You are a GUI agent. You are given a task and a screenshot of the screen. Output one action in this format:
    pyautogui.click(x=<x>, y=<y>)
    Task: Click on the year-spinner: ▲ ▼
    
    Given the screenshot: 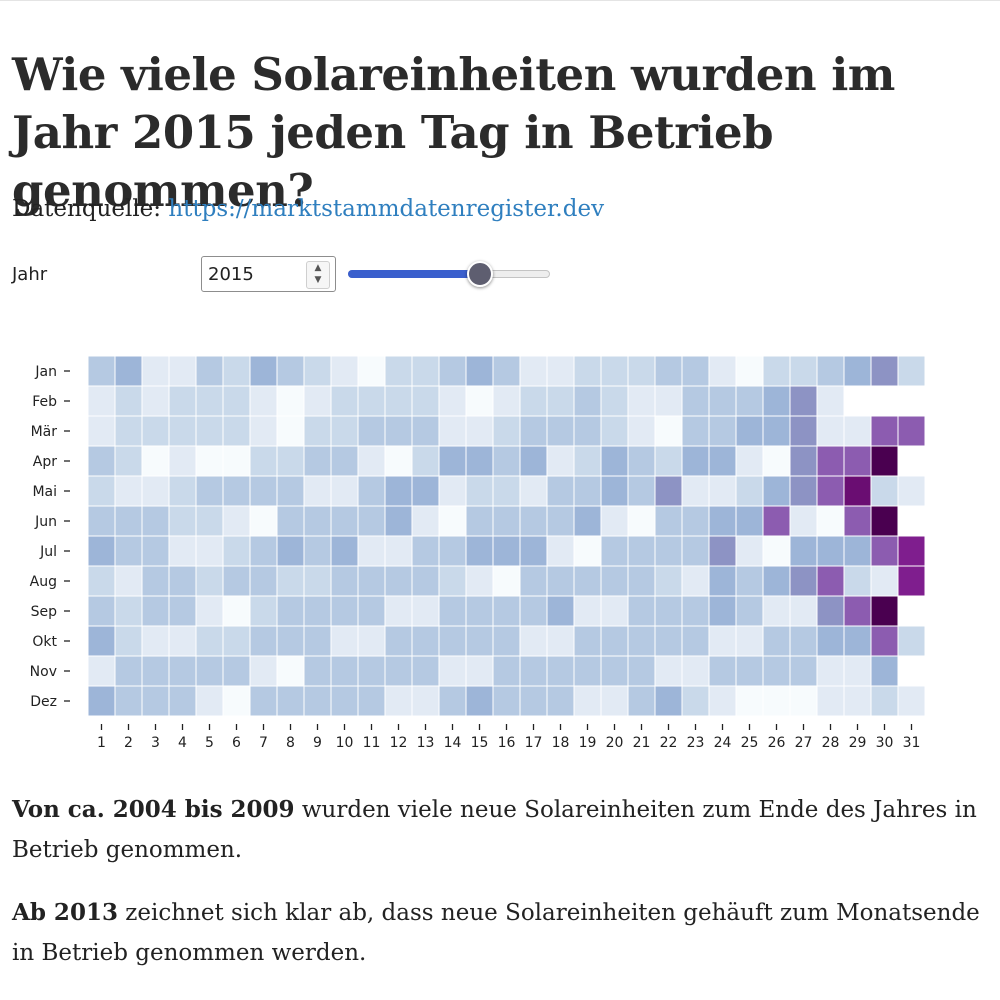 What is the action you would take?
    pyautogui.click(x=318, y=275)
    